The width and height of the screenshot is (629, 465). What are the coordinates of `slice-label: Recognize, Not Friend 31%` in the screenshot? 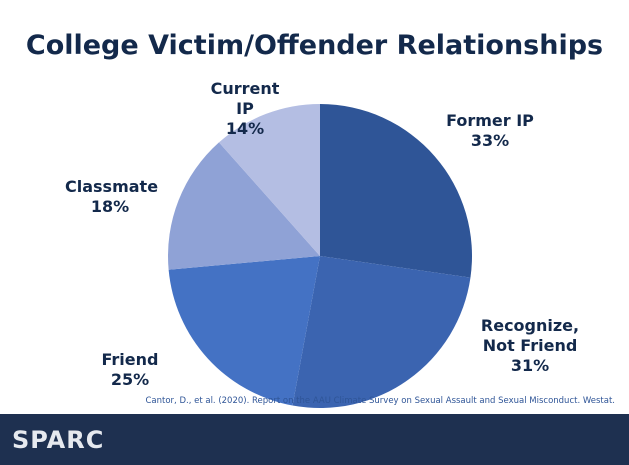 It's located at (530, 346).